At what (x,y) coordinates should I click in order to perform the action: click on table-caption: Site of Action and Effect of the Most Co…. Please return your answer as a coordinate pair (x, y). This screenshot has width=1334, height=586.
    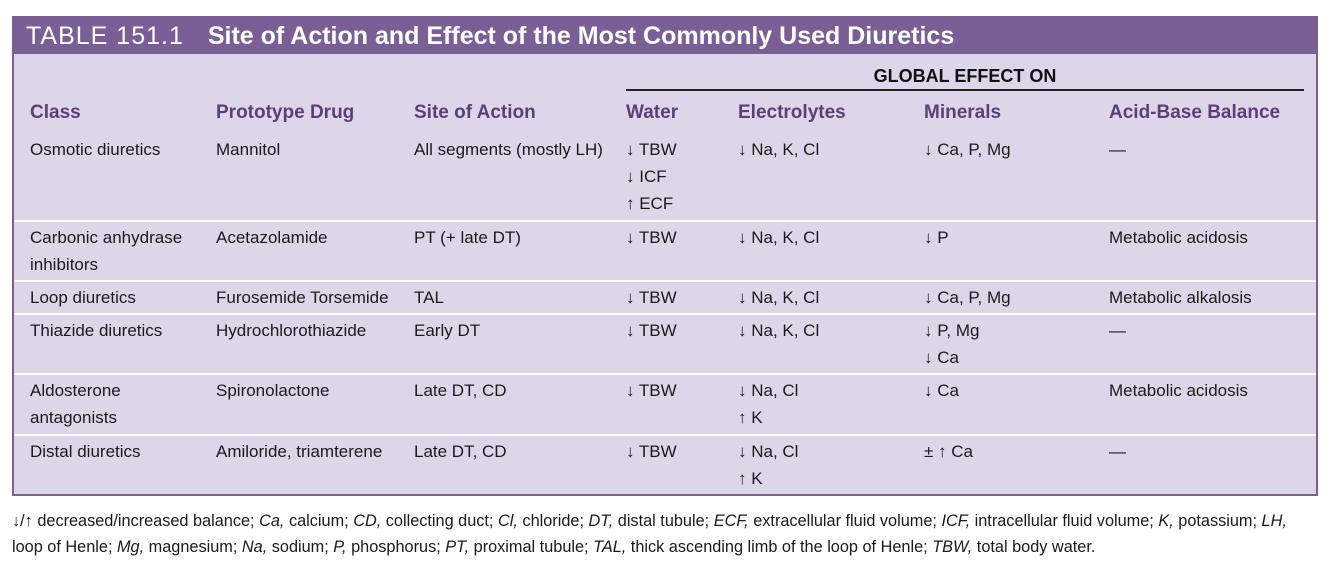
    Looking at the image, I should click on (581, 35).